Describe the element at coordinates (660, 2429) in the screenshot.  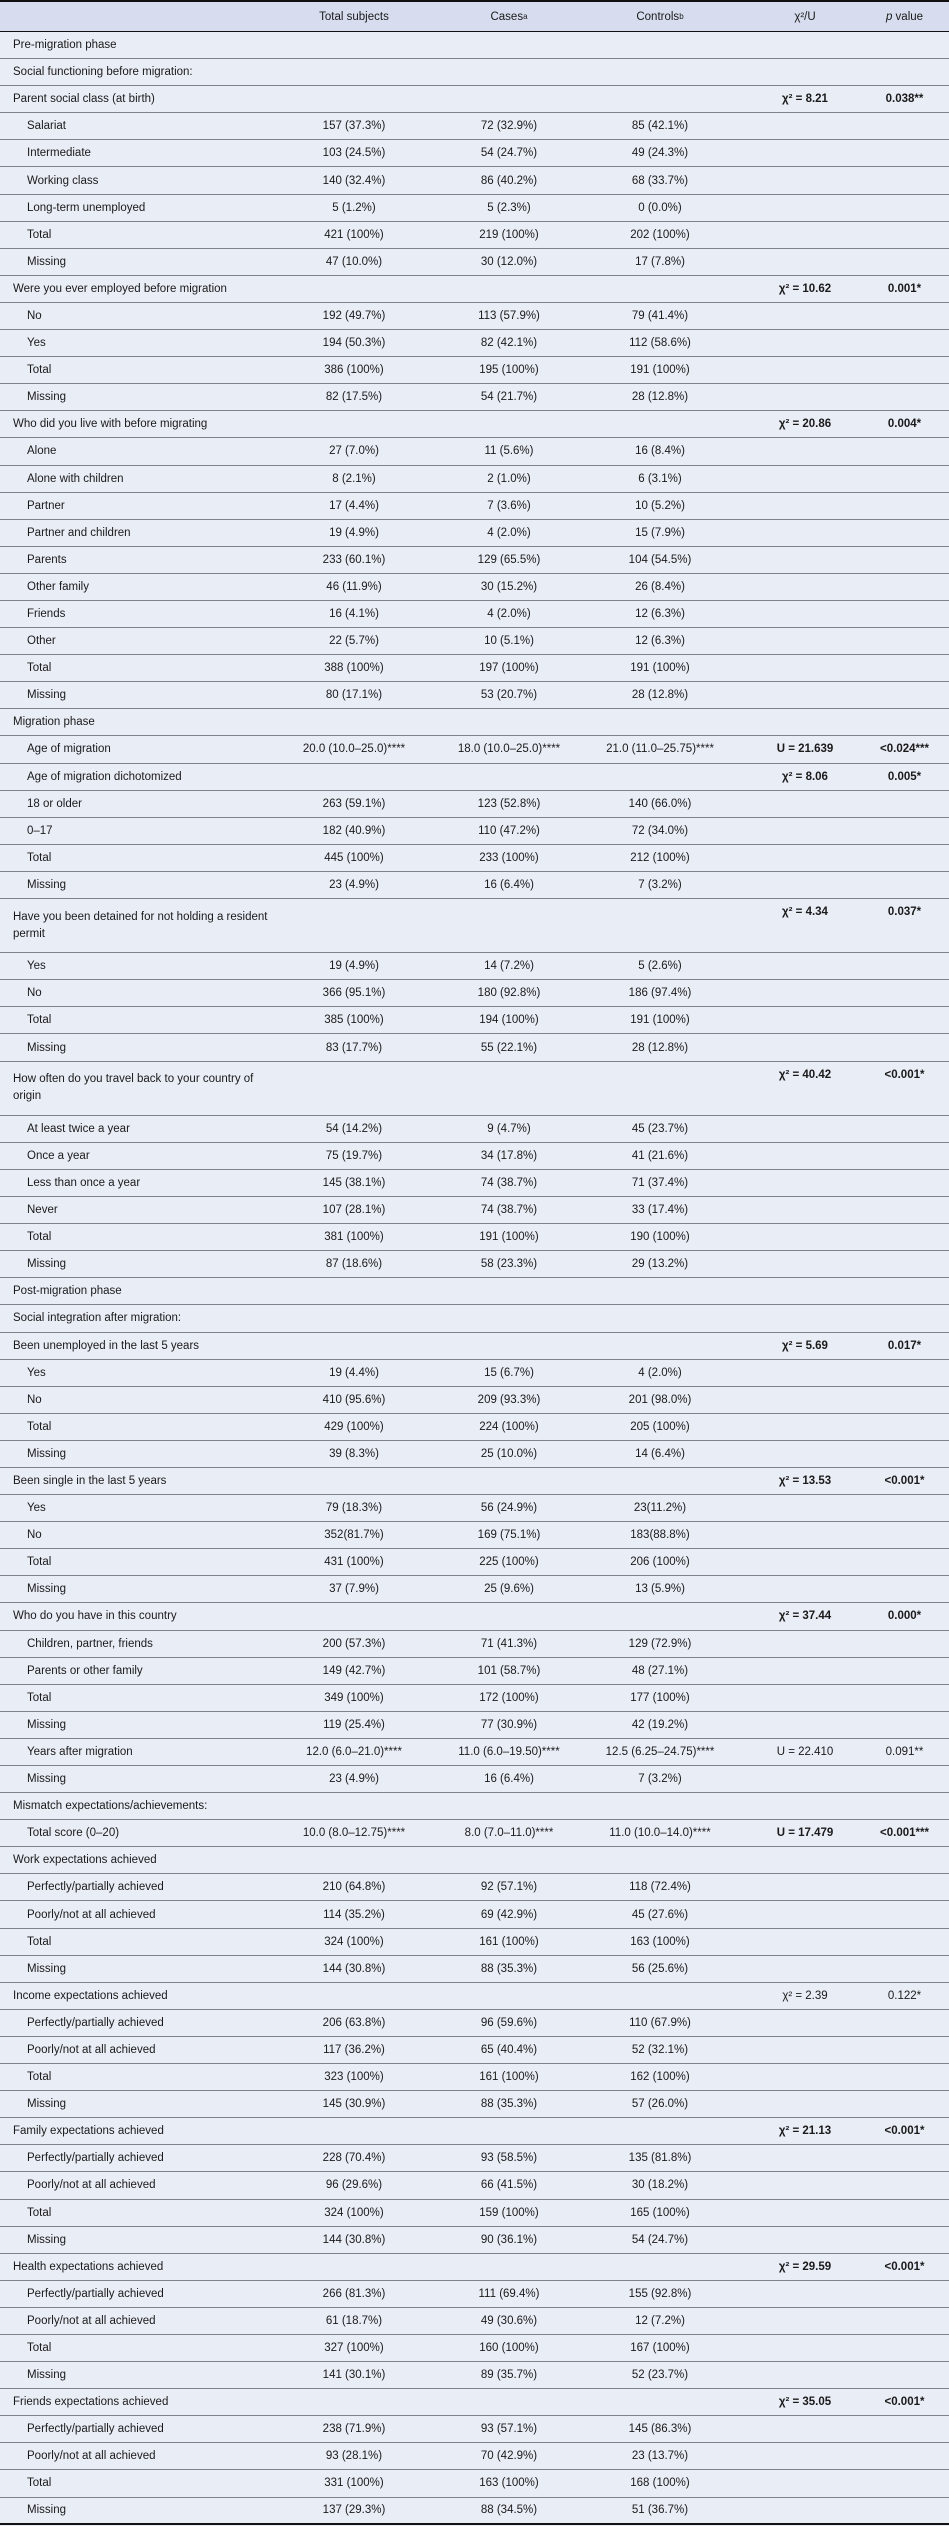
I see `controls-cell: 145 (86.3%)` at that location.